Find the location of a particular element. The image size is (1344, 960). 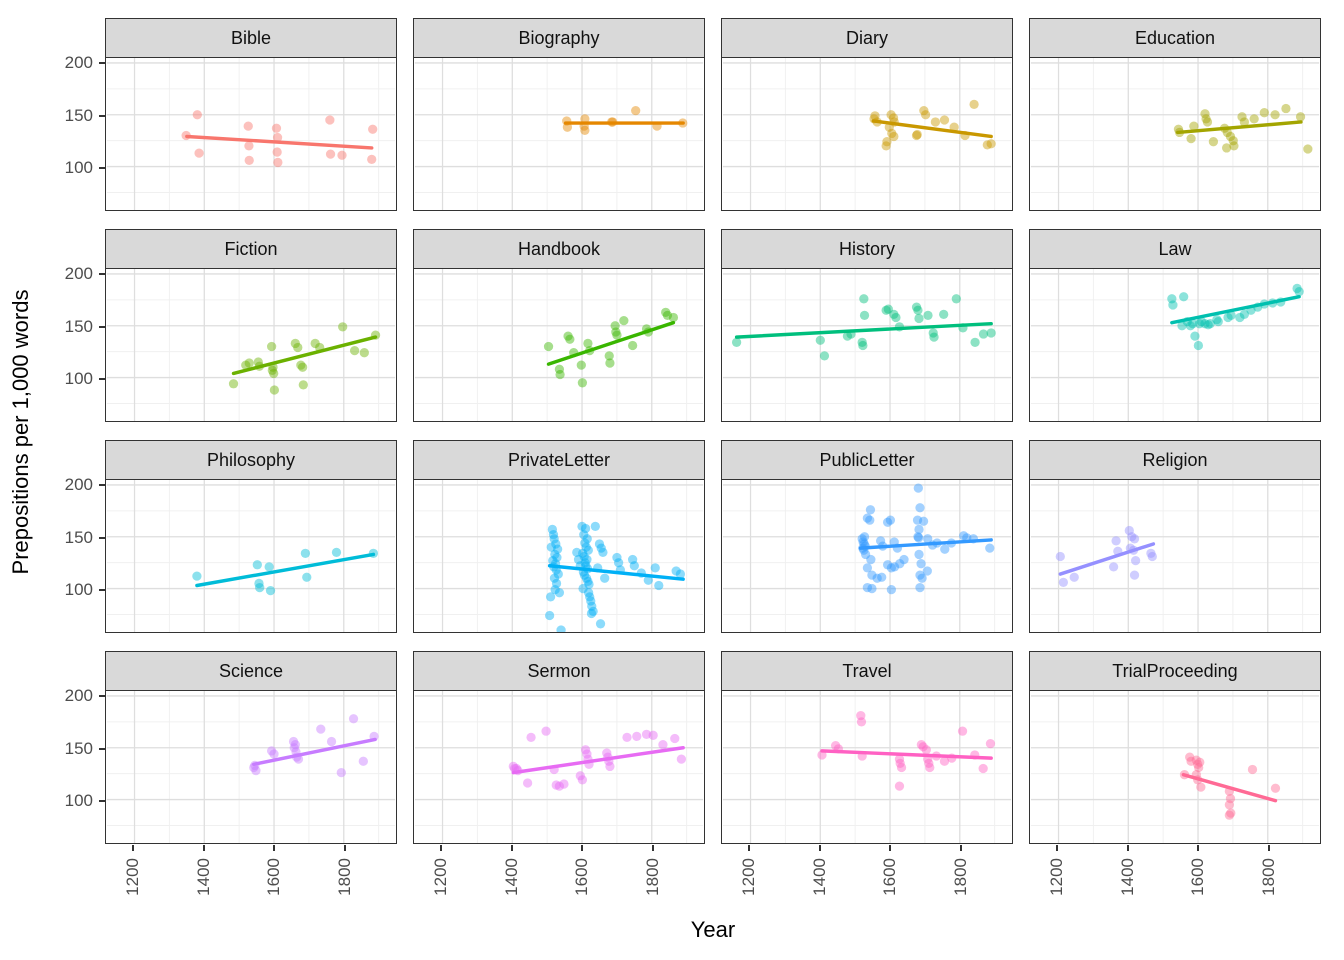

y-tick-label: 200 is located at coordinates (78, 273).